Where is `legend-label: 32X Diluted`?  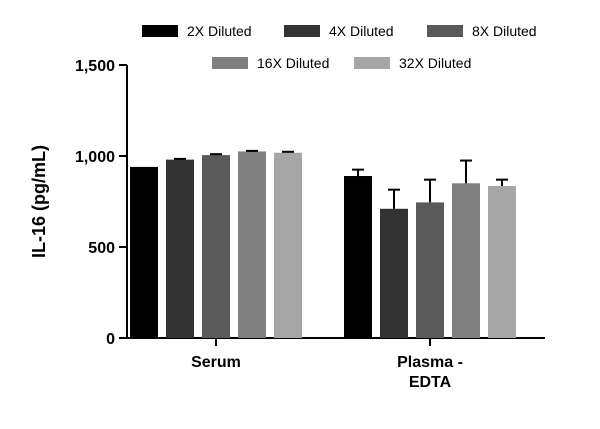 legend-label: 32X Diluted is located at coordinates (435, 63).